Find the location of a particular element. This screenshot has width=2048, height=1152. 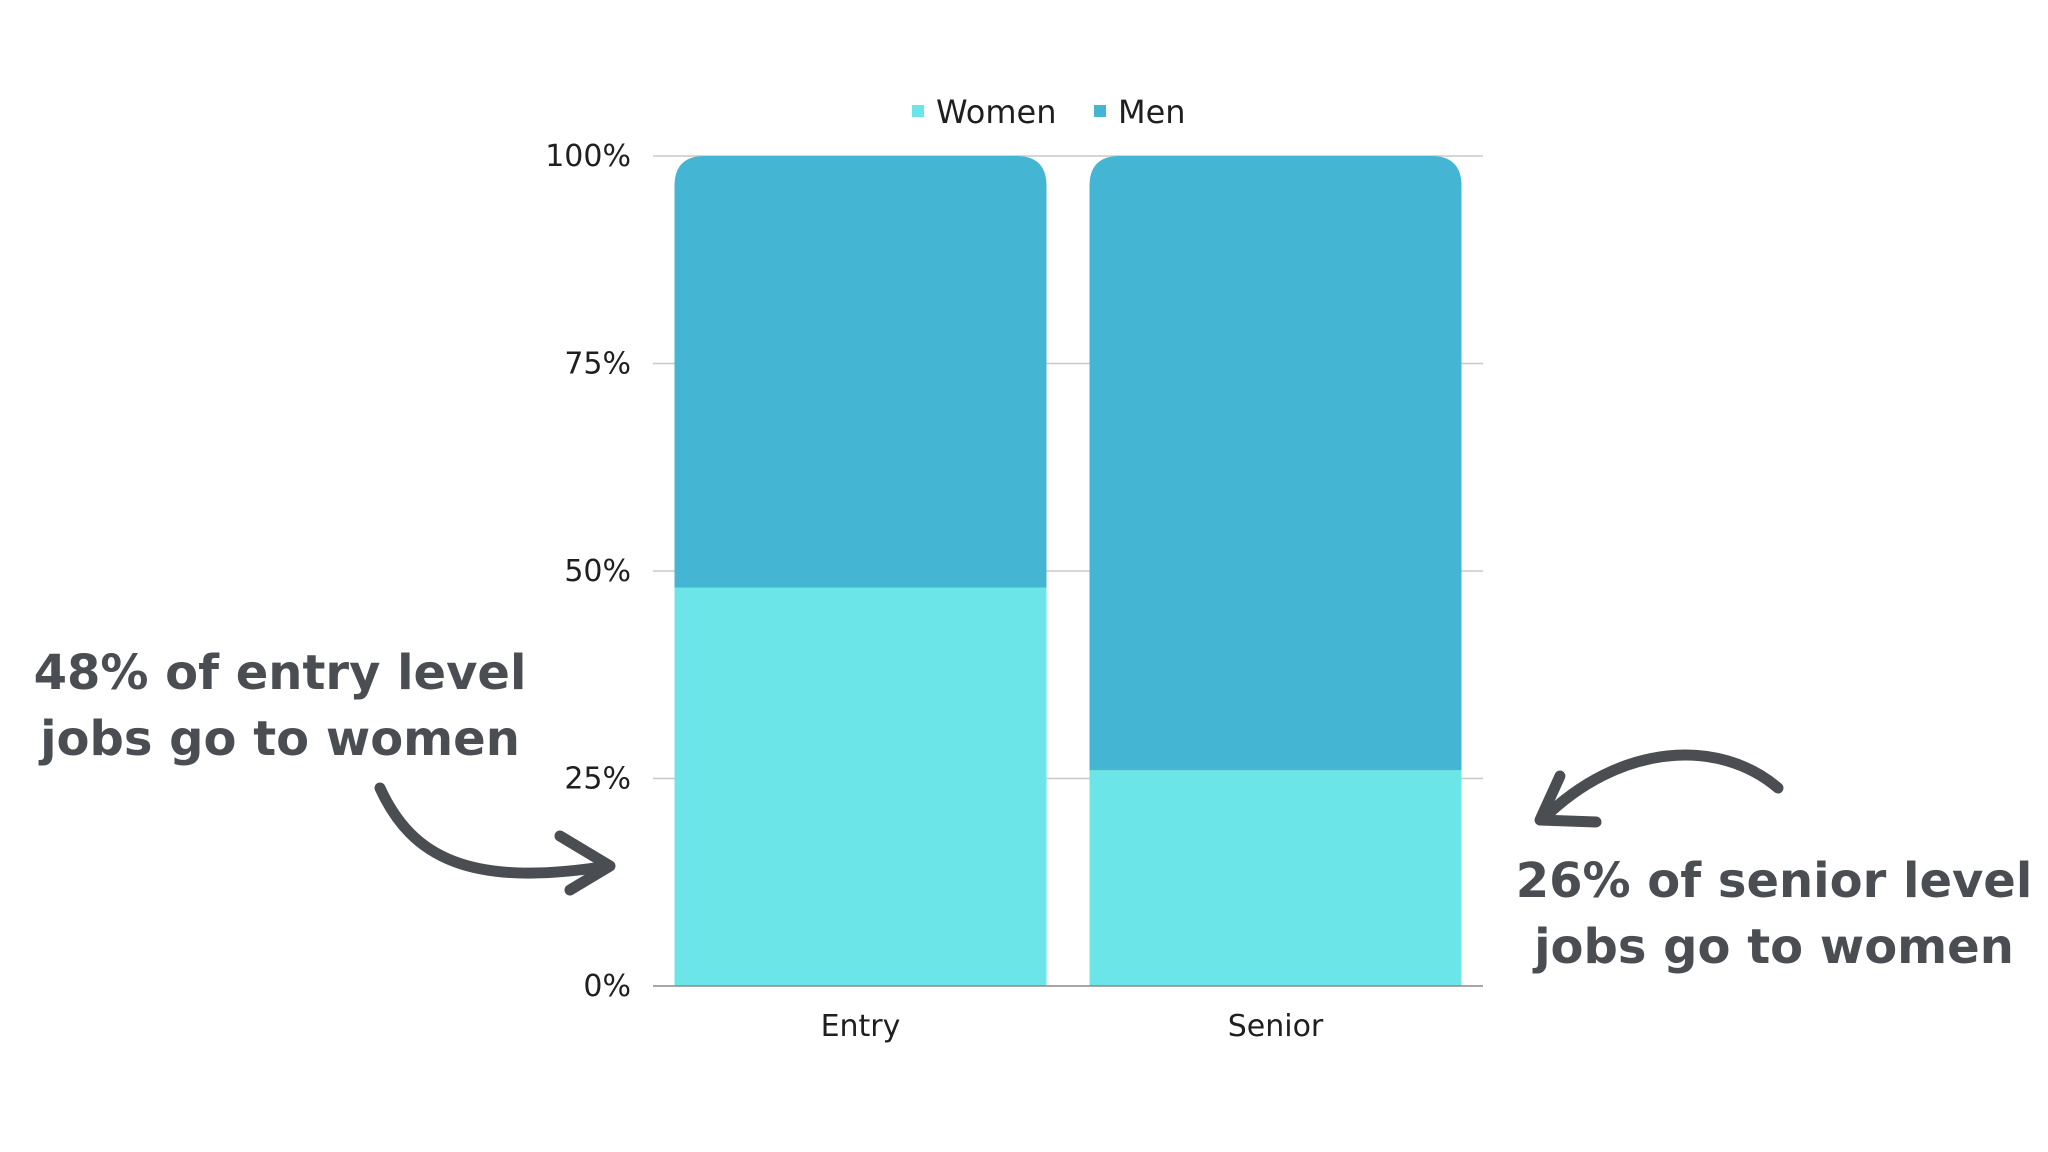

arrow-left-icon is located at coordinates (494, 830).